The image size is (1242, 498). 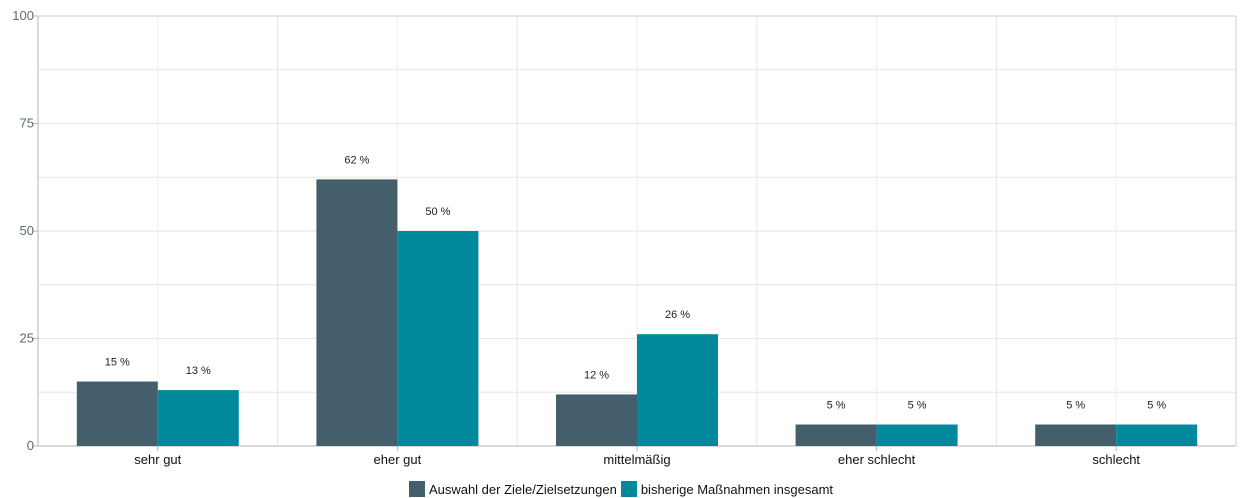 What do you see at coordinates (27, 123) in the screenshot?
I see `y-tick-label: 75` at bounding box center [27, 123].